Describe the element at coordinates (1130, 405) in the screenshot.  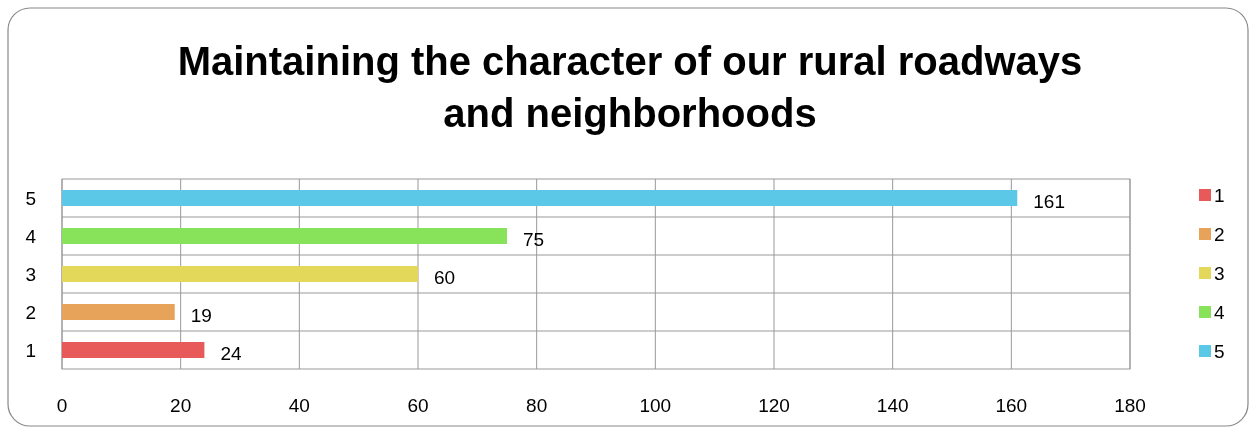
I see `x-tick-label: 180` at that location.